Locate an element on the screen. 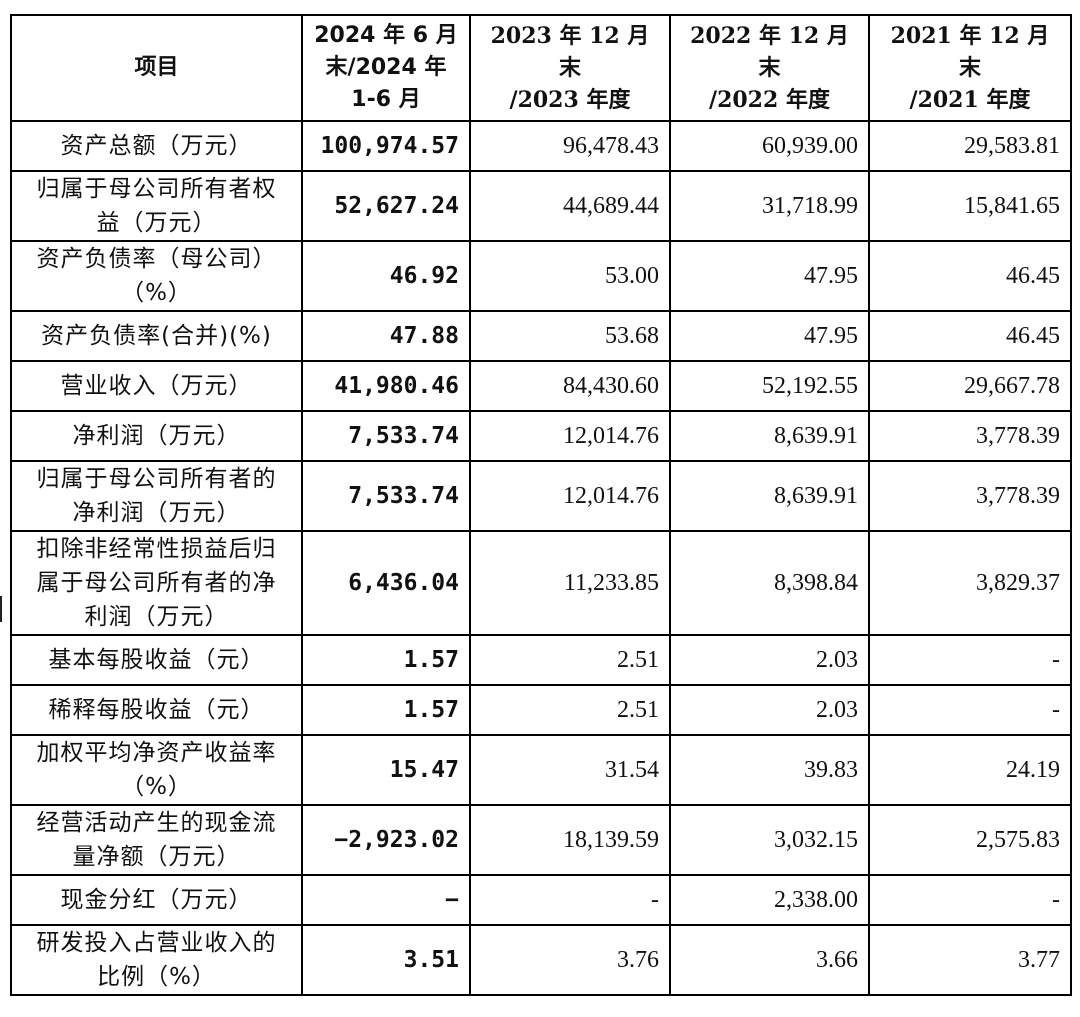 This screenshot has height=1017, width=1080. header-line: 末/2024 年 is located at coordinates (386, 67).